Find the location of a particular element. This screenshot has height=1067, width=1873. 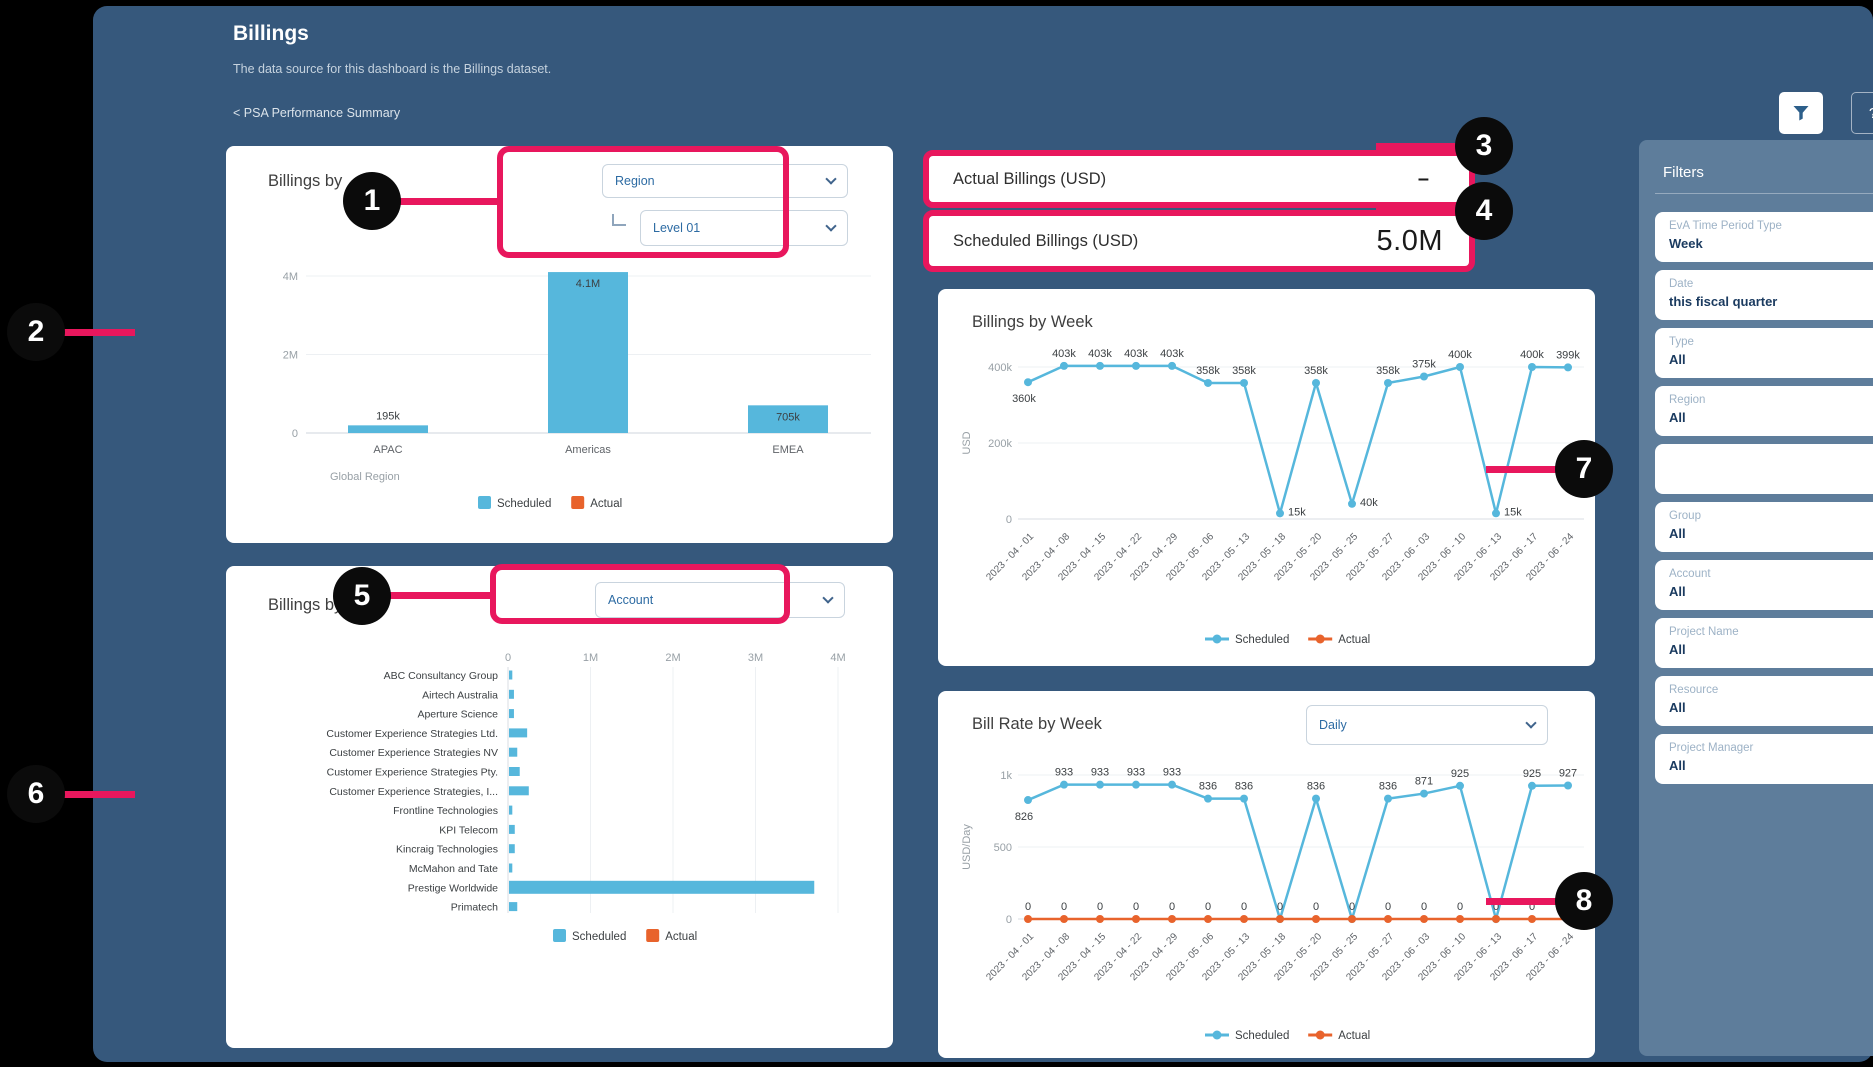

filter-label: Account is located at coordinates (1690, 574).